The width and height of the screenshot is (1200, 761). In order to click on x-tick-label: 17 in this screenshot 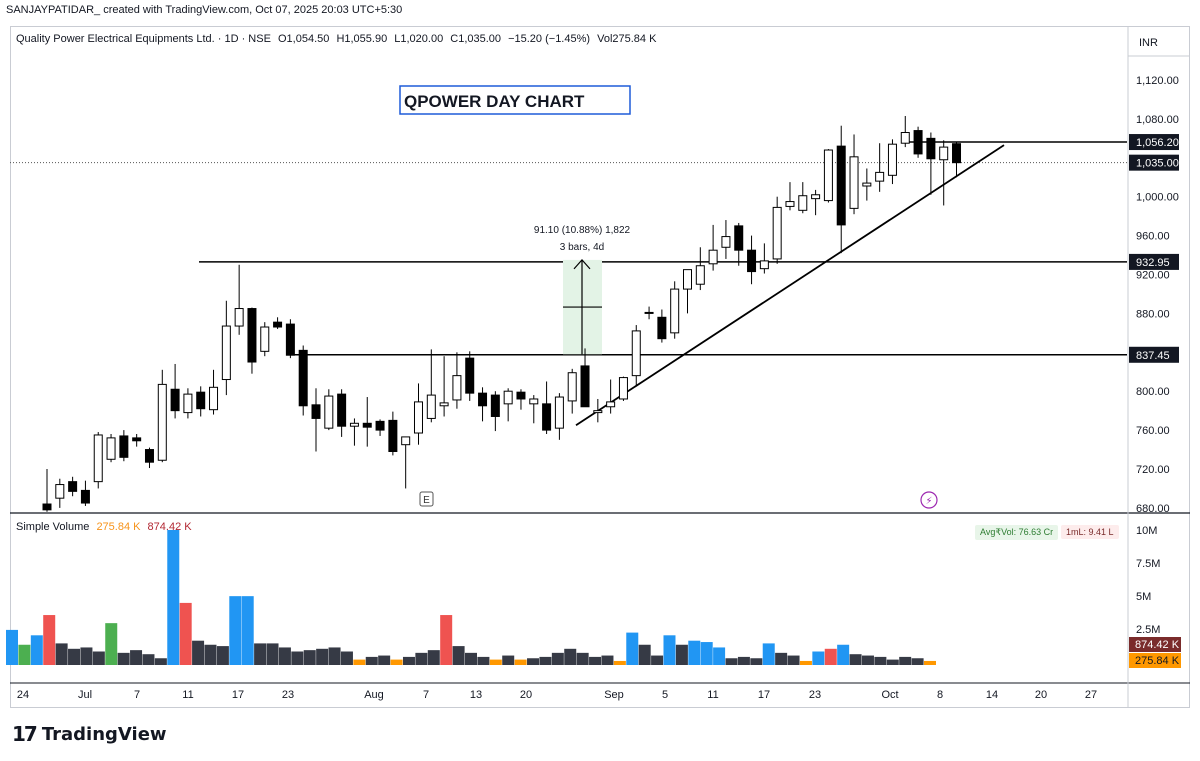, I will do `click(238, 695)`.